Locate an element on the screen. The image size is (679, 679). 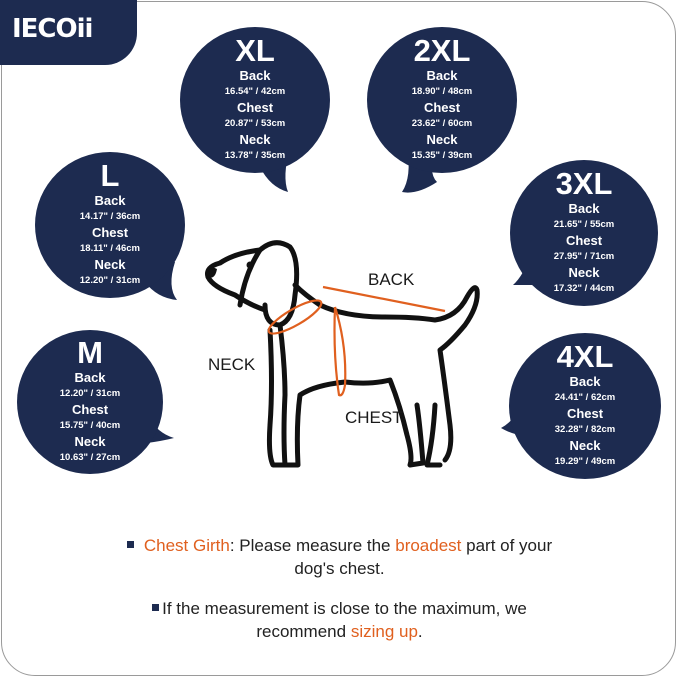
sizing-up-highlight: sizing up is located at coordinates (384, 631).